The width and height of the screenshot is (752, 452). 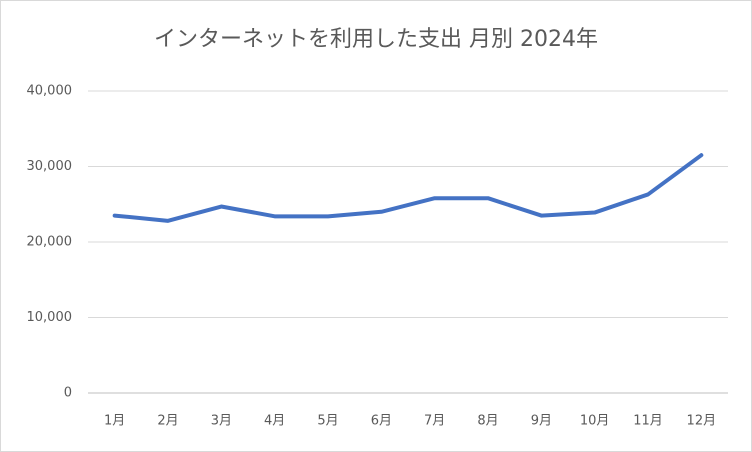 What do you see at coordinates (702, 421) in the screenshot?
I see `x-tick-label: 12月` at bounding box center [702, 421].